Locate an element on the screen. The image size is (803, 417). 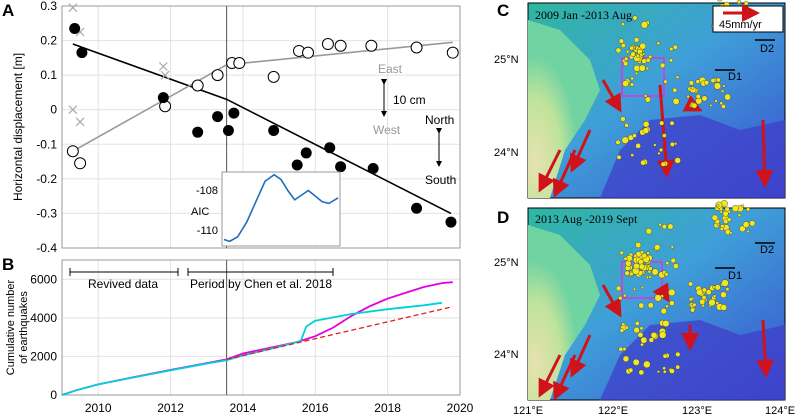
a-inset-frame is located at coordinates (281, 209).